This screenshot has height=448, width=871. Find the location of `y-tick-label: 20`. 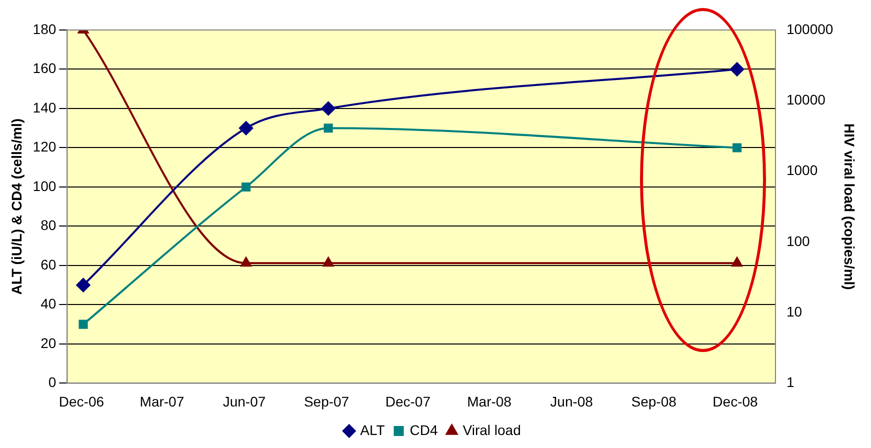

y-tick-label: 20 is located at coordinates (48, 342).